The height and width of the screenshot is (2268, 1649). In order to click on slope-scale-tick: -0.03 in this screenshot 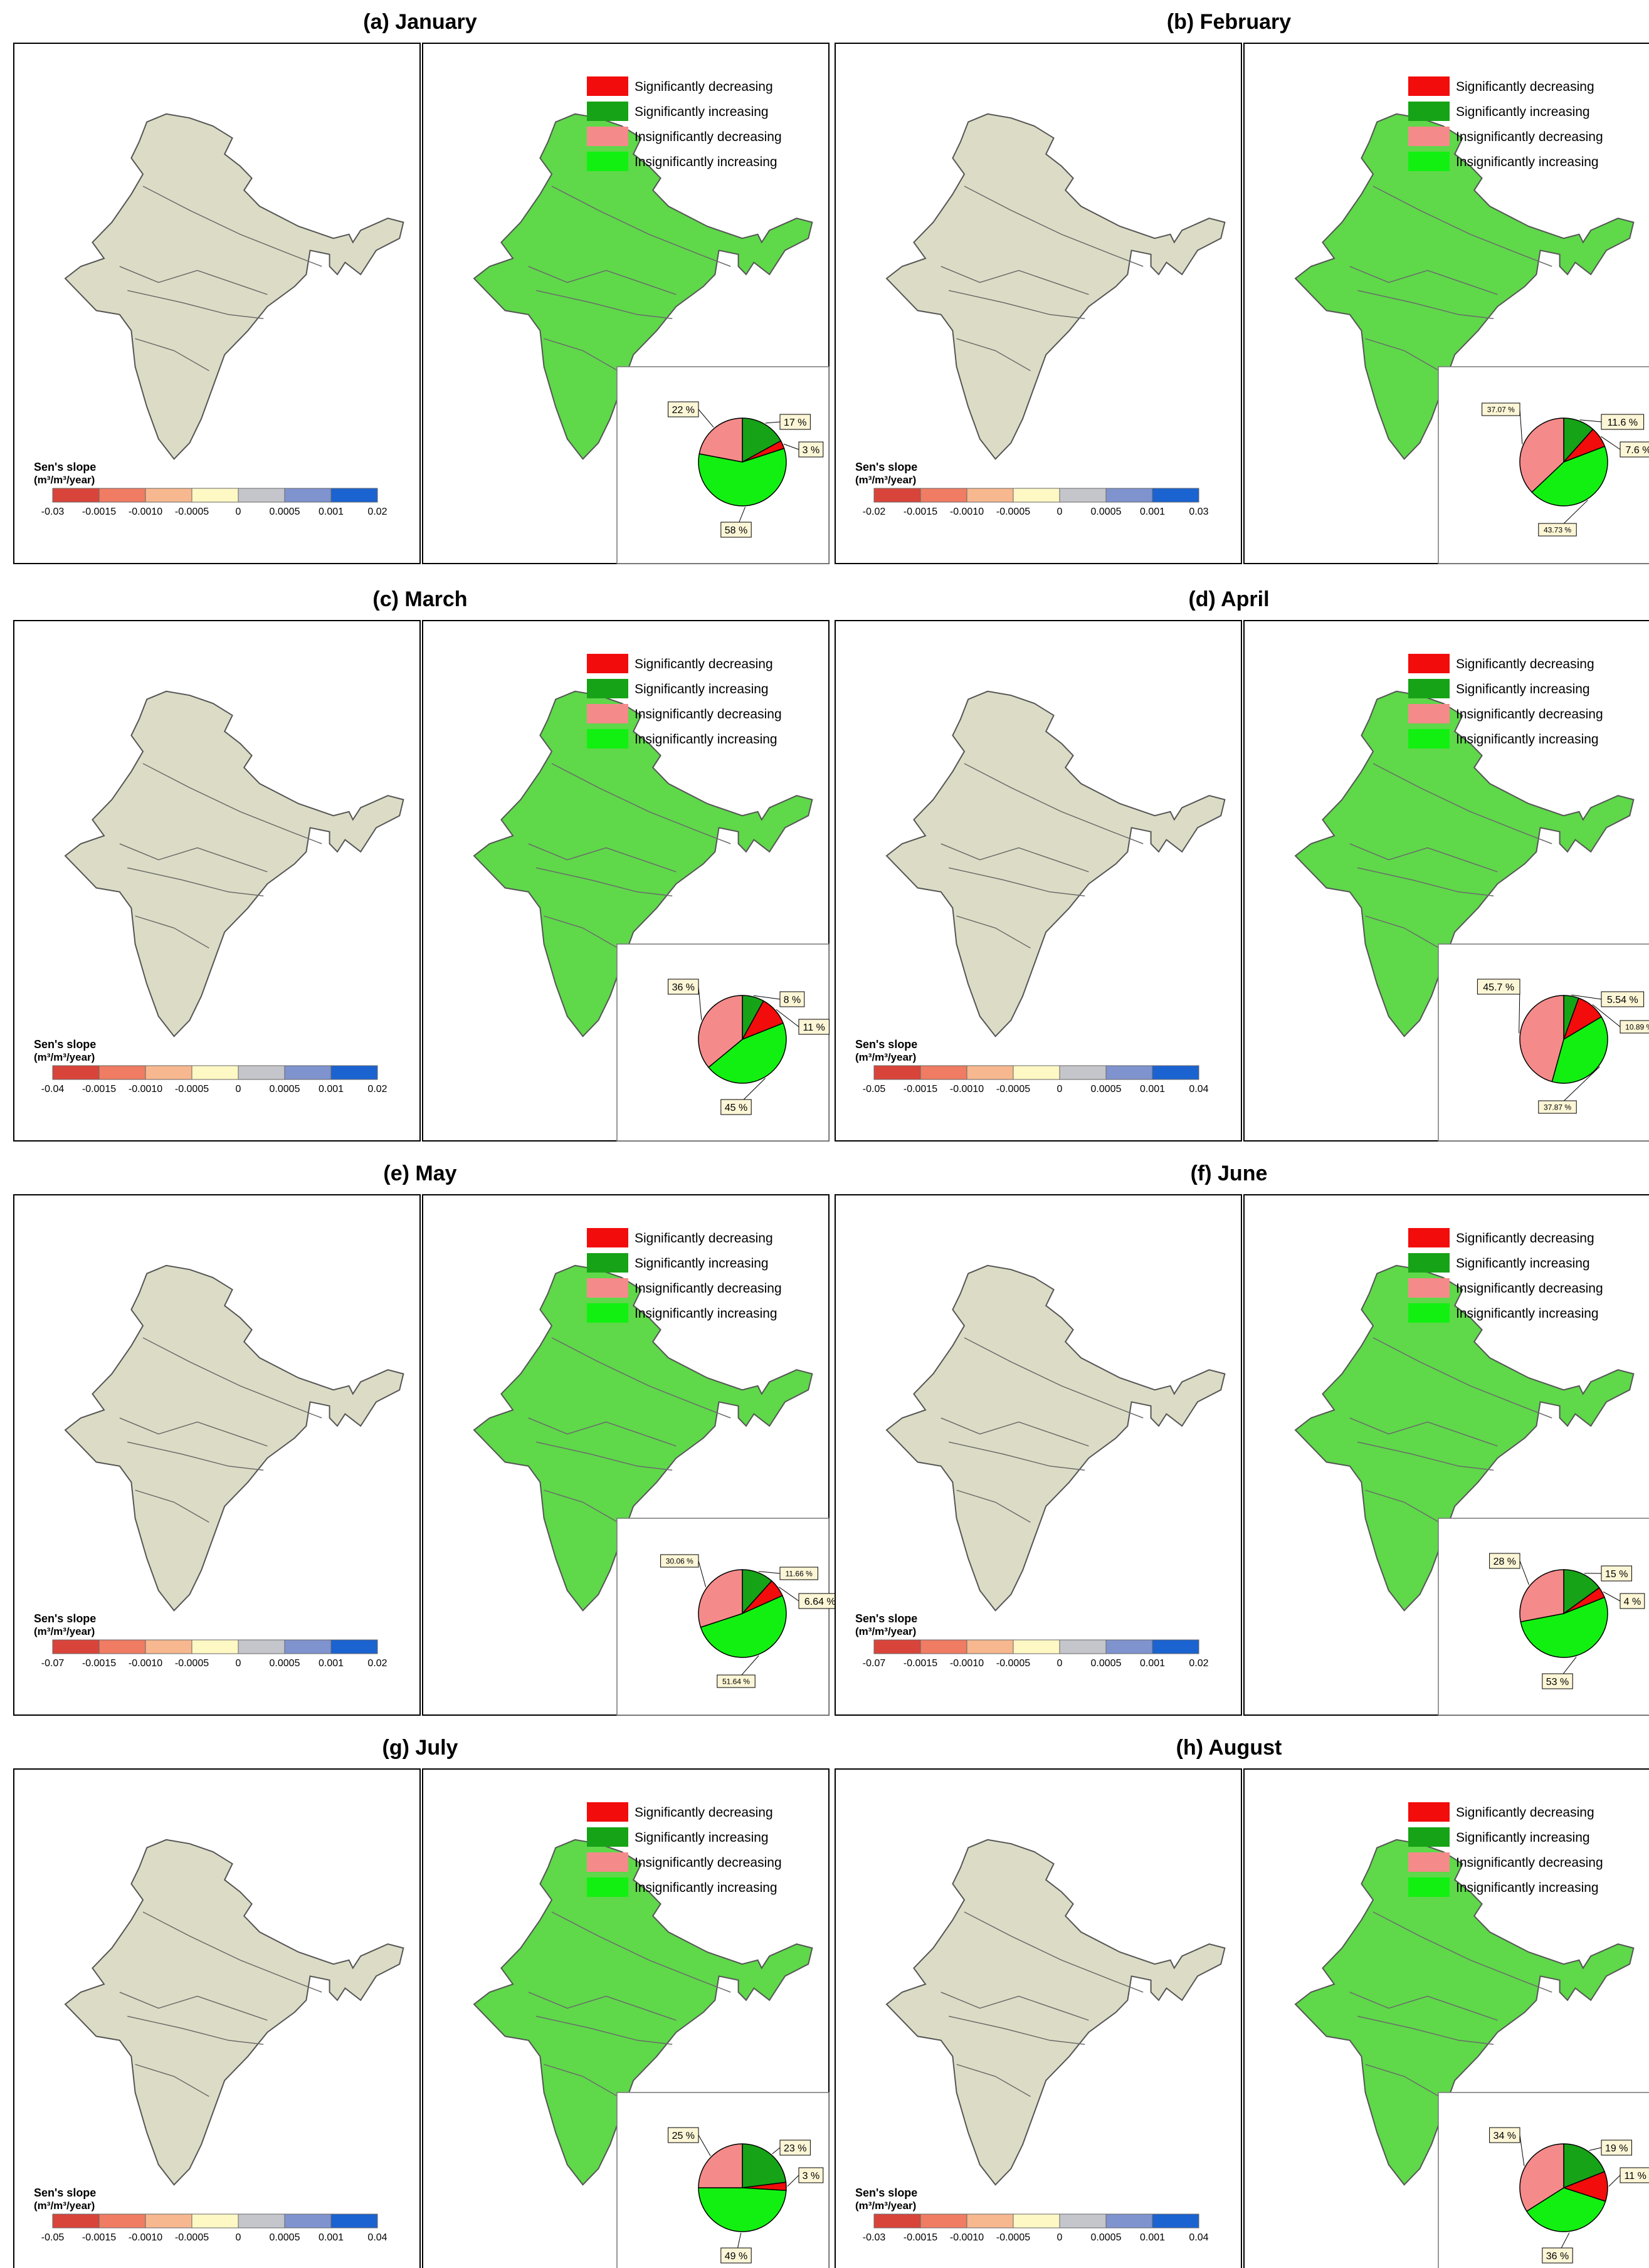, I will do `click(874, 2238)`.